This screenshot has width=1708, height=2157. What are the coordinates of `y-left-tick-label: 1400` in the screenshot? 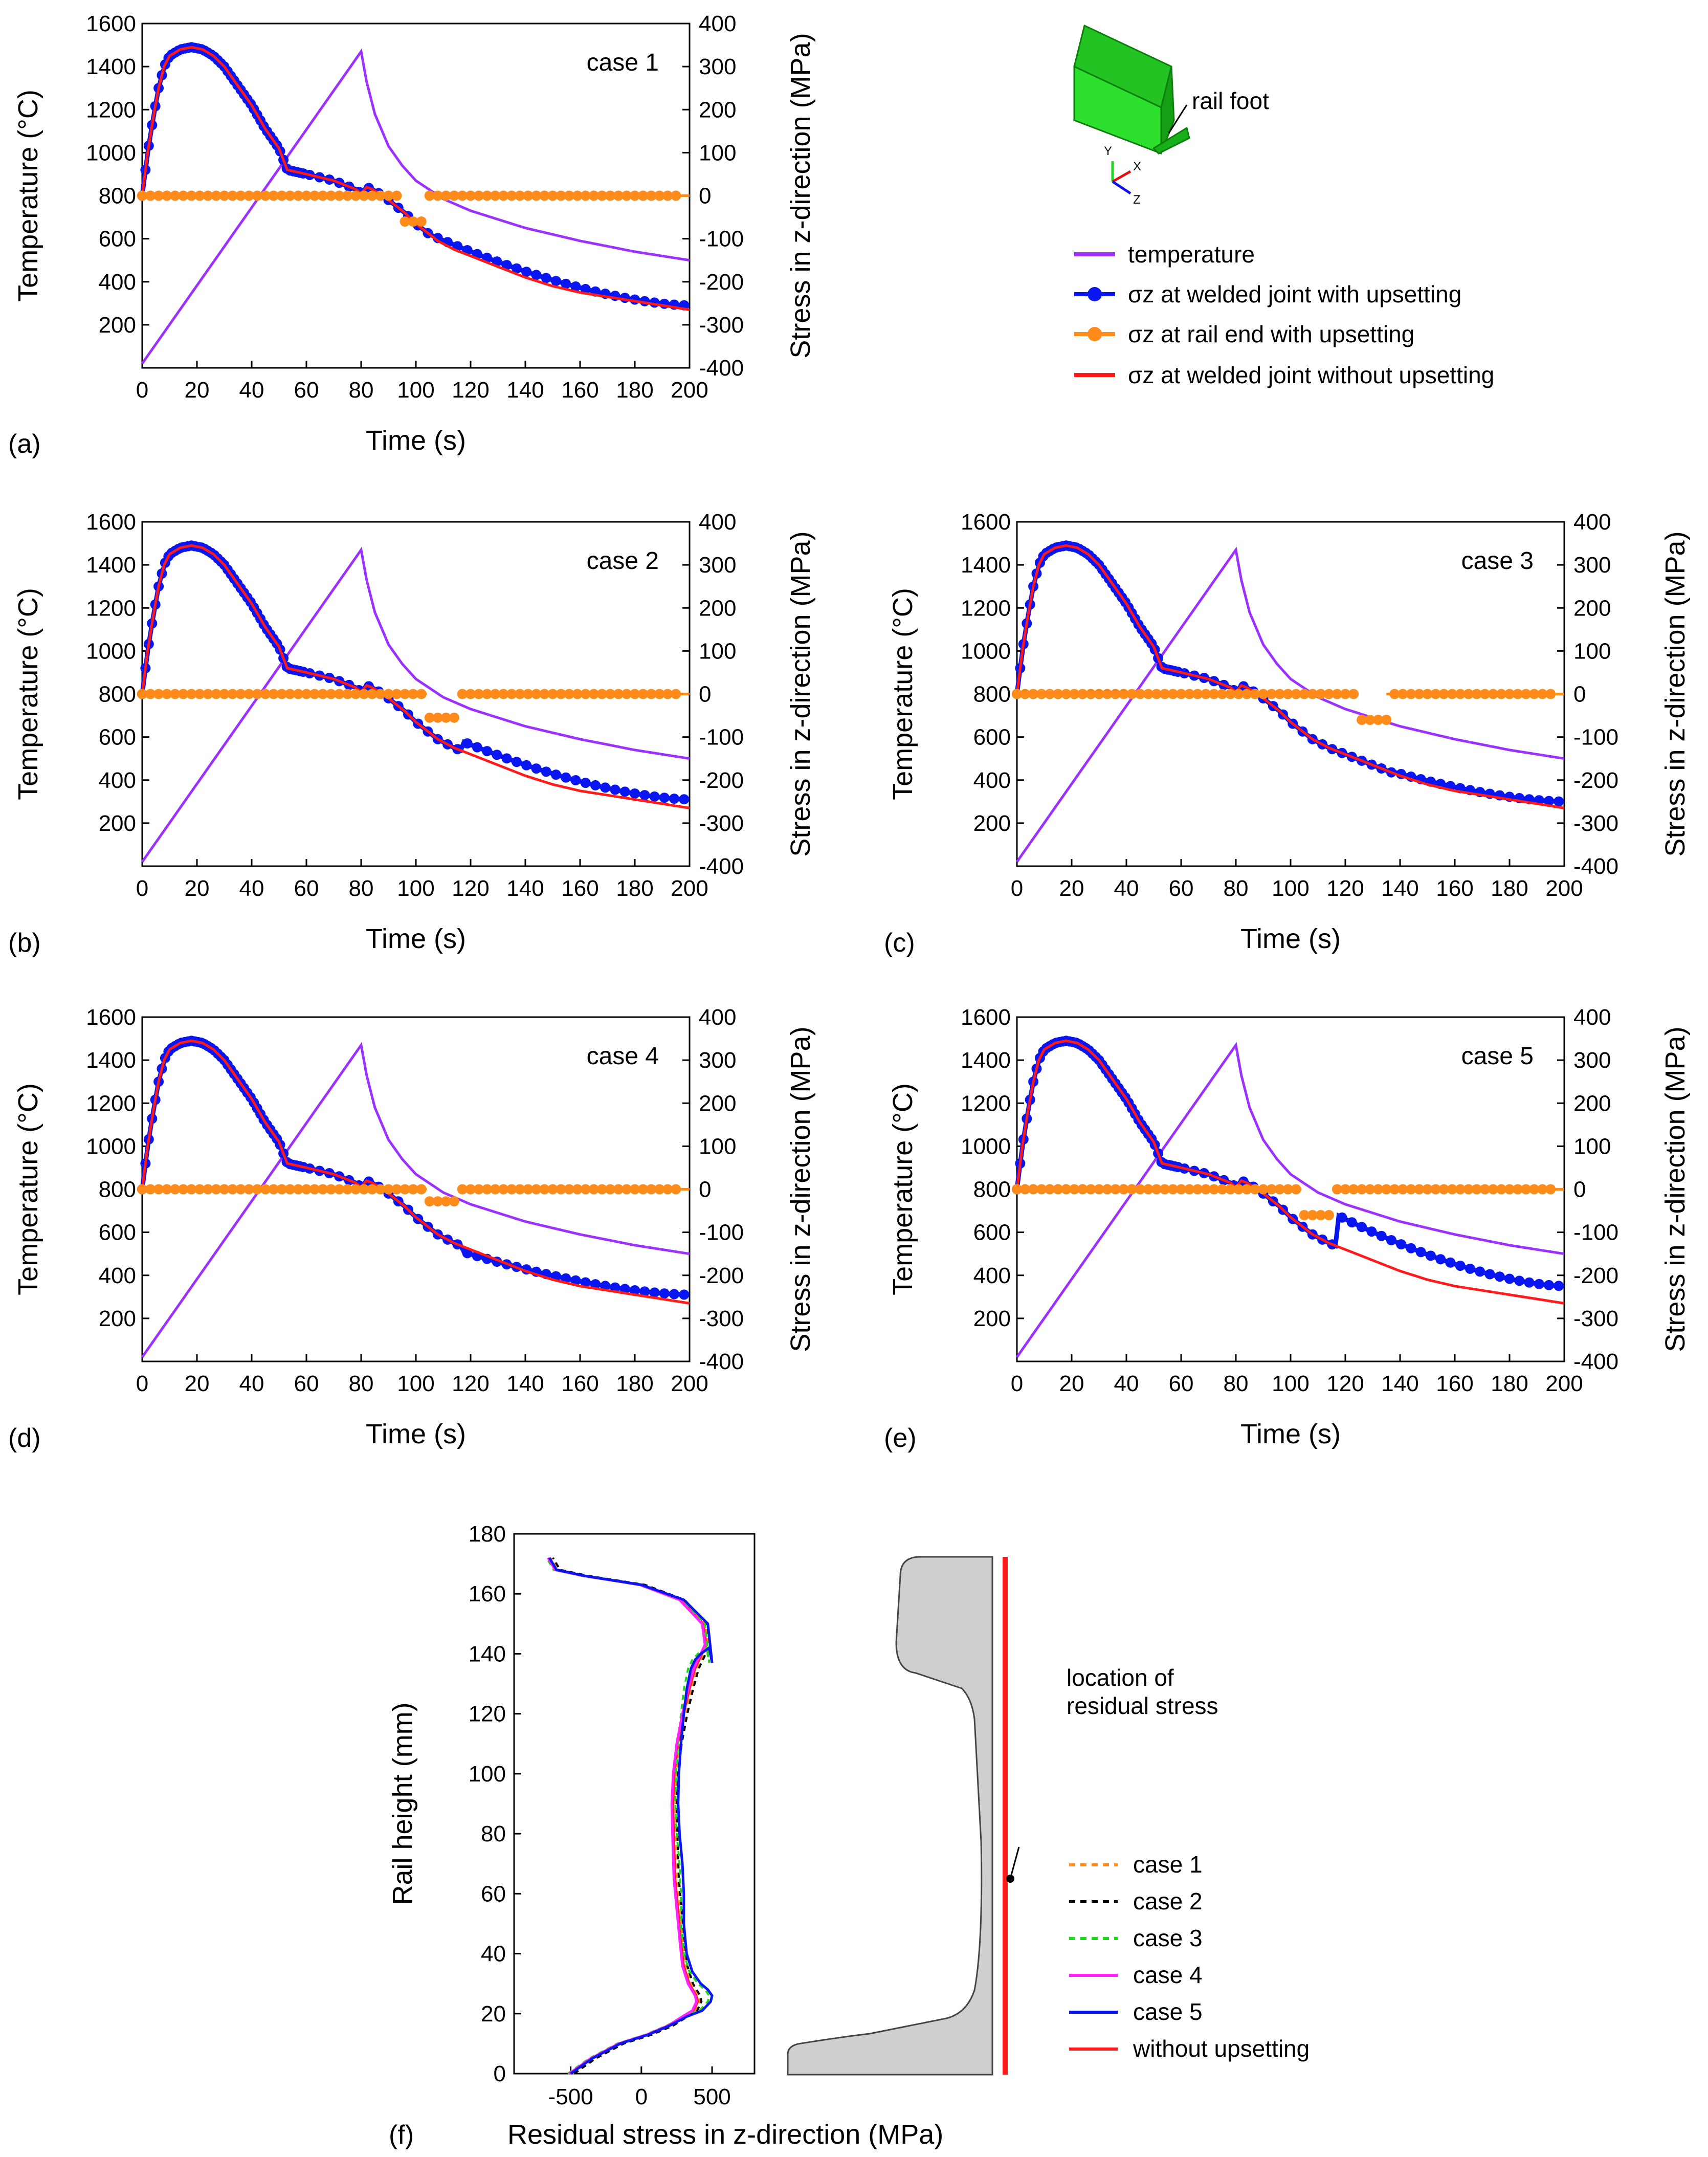 It's located at (111, 66).